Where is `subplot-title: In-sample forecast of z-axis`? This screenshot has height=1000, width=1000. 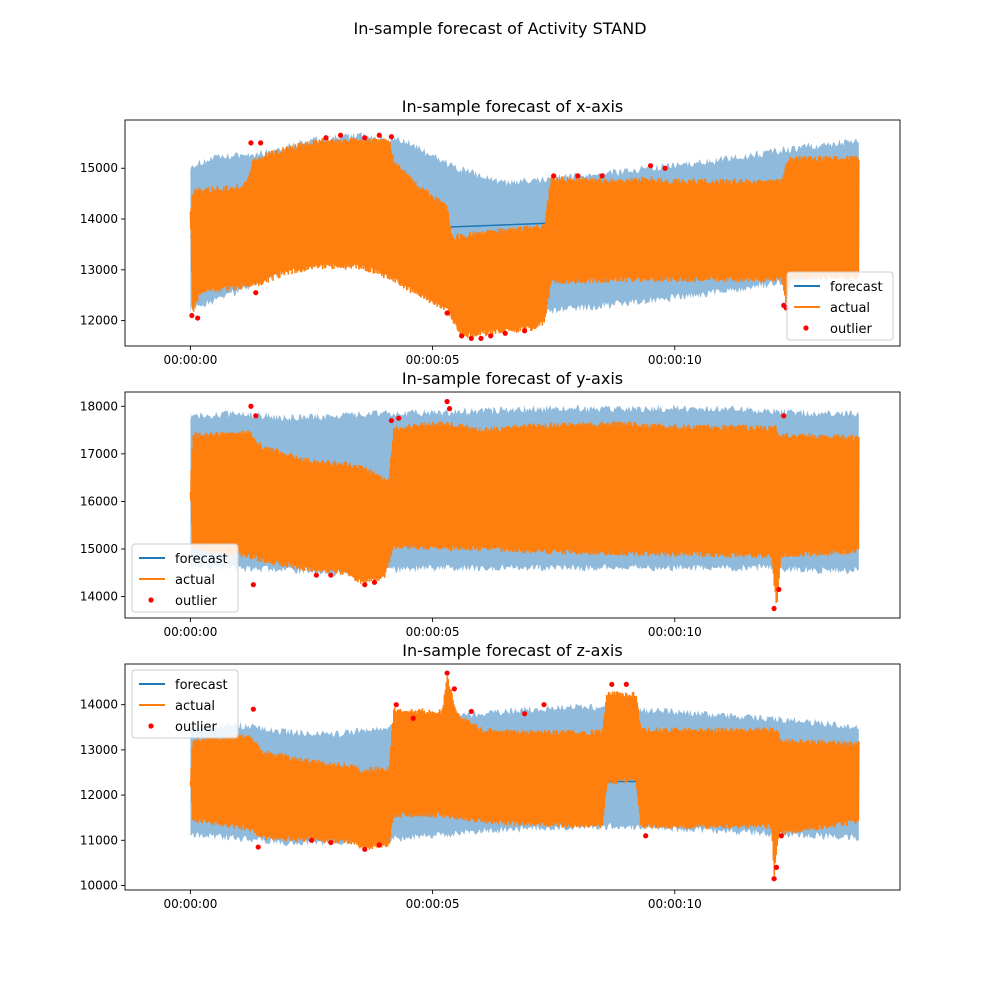
subplot-title: In-sample forecast of z-axis is located at coordinates (512, 650).